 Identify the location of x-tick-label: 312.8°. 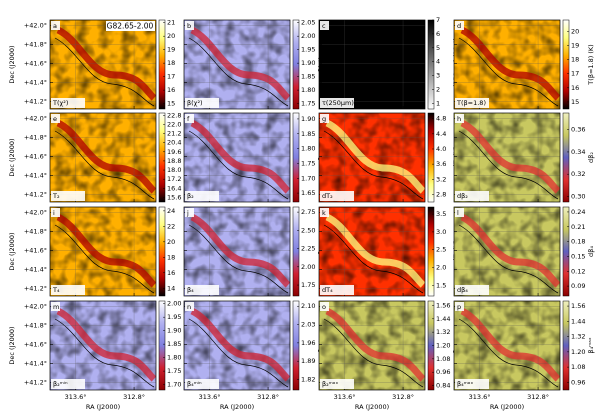
(134, 397).